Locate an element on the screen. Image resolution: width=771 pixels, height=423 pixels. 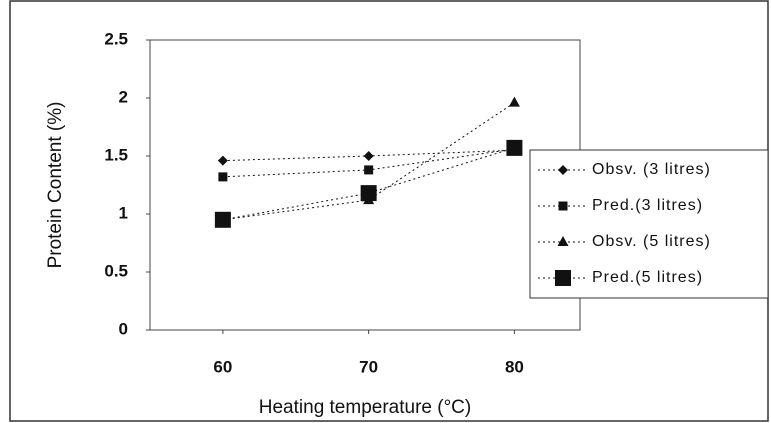
x-tick-label: 80 is located at coordinates (514, 366).